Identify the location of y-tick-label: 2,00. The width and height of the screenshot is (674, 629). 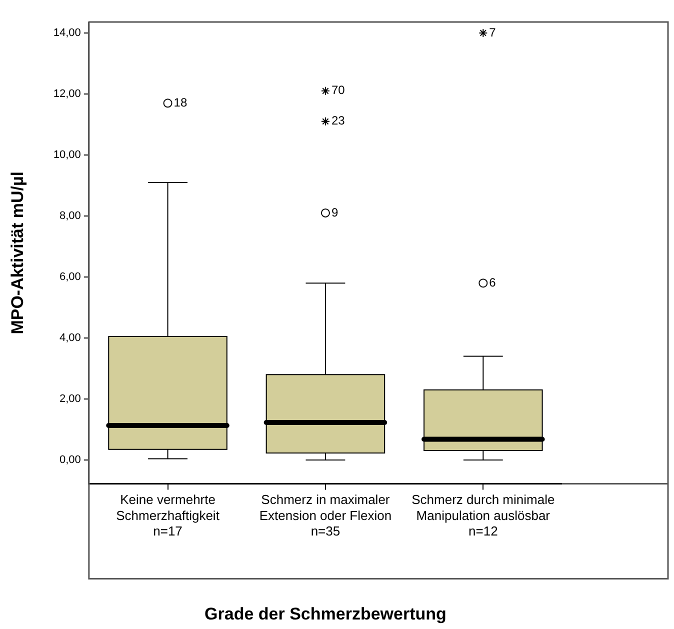
(70, 399).